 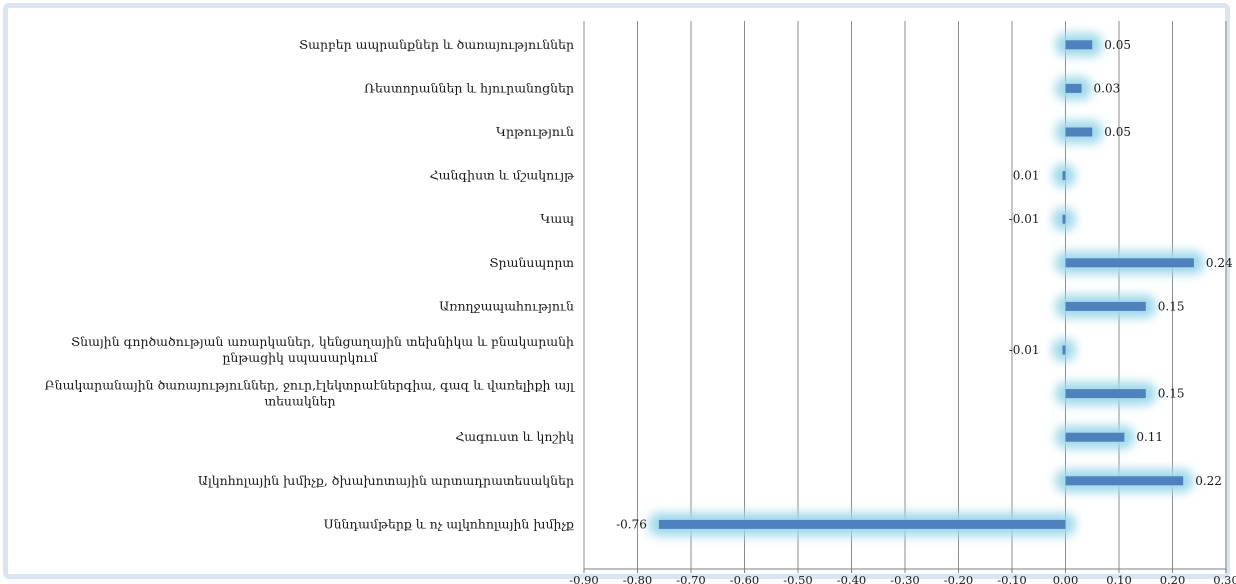 I want to click on x-tick-label: 0.10, so click(x=1119, y=578).